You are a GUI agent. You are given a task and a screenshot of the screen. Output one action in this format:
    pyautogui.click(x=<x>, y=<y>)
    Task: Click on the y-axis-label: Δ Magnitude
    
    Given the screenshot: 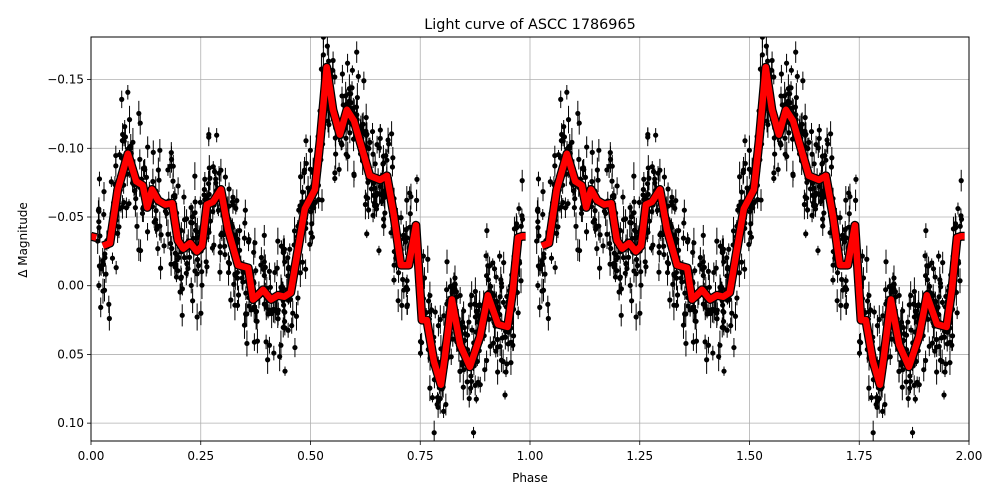 What is the action you would take?
    pyautogui.click(x=23, y=240)
    